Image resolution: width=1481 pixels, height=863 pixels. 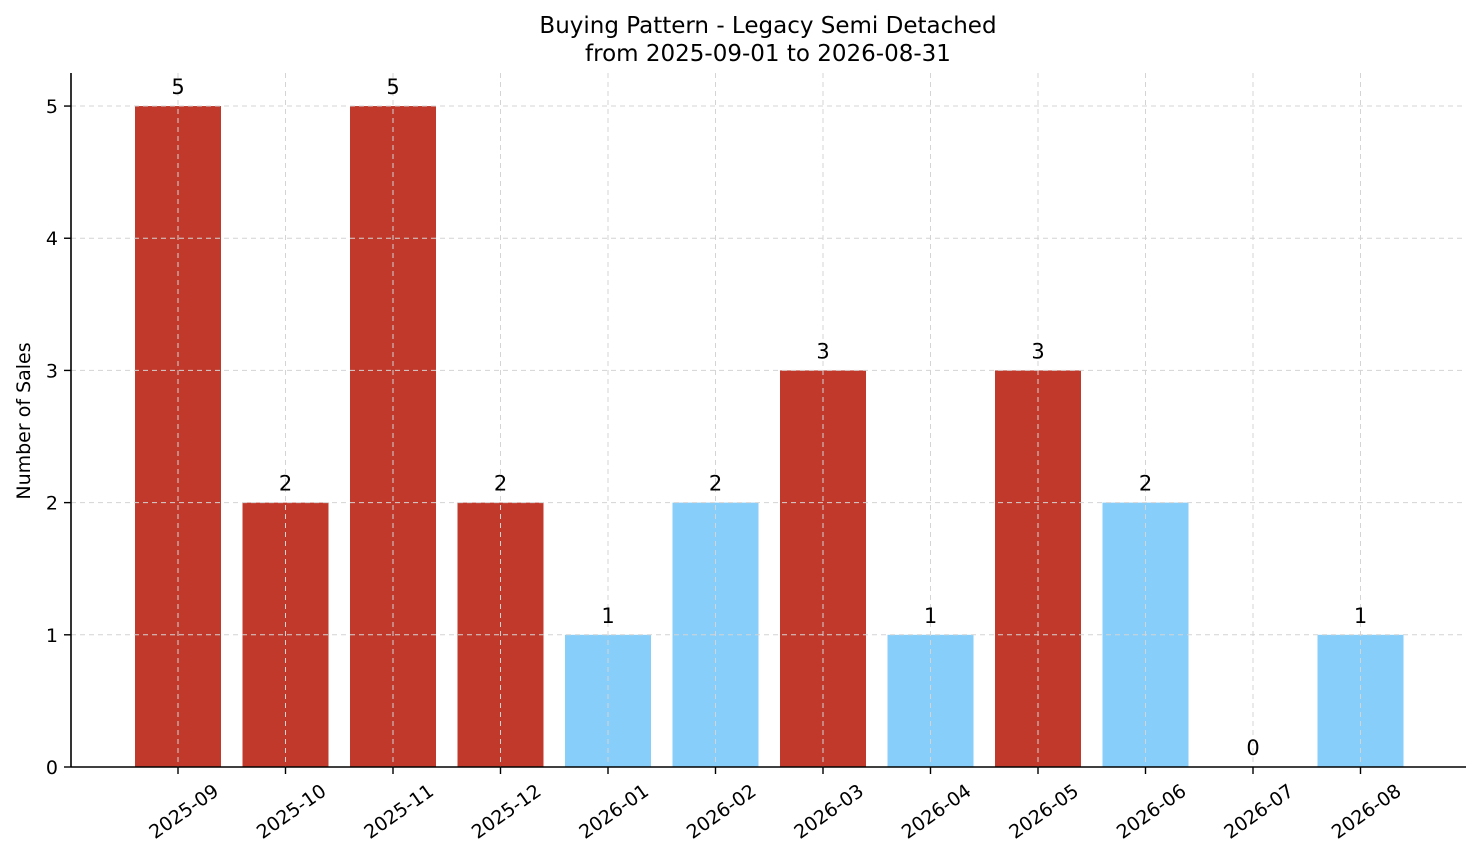 I want to click on chart-subtitle: from 2025-09-01 to 2026-08-31, so click(x=768, y=54).